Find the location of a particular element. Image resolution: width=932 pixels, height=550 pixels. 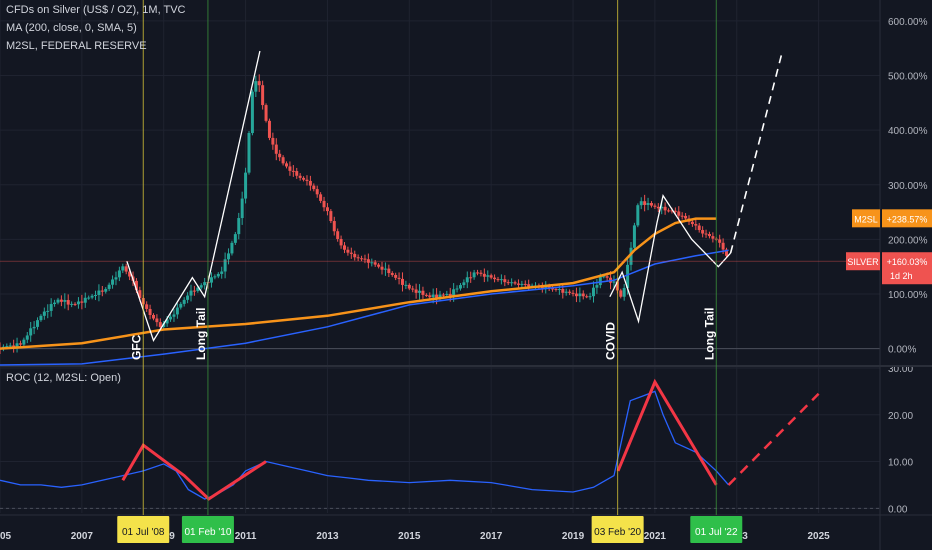

y-tick-label: 600.00% is located at coordinates (908, 22).